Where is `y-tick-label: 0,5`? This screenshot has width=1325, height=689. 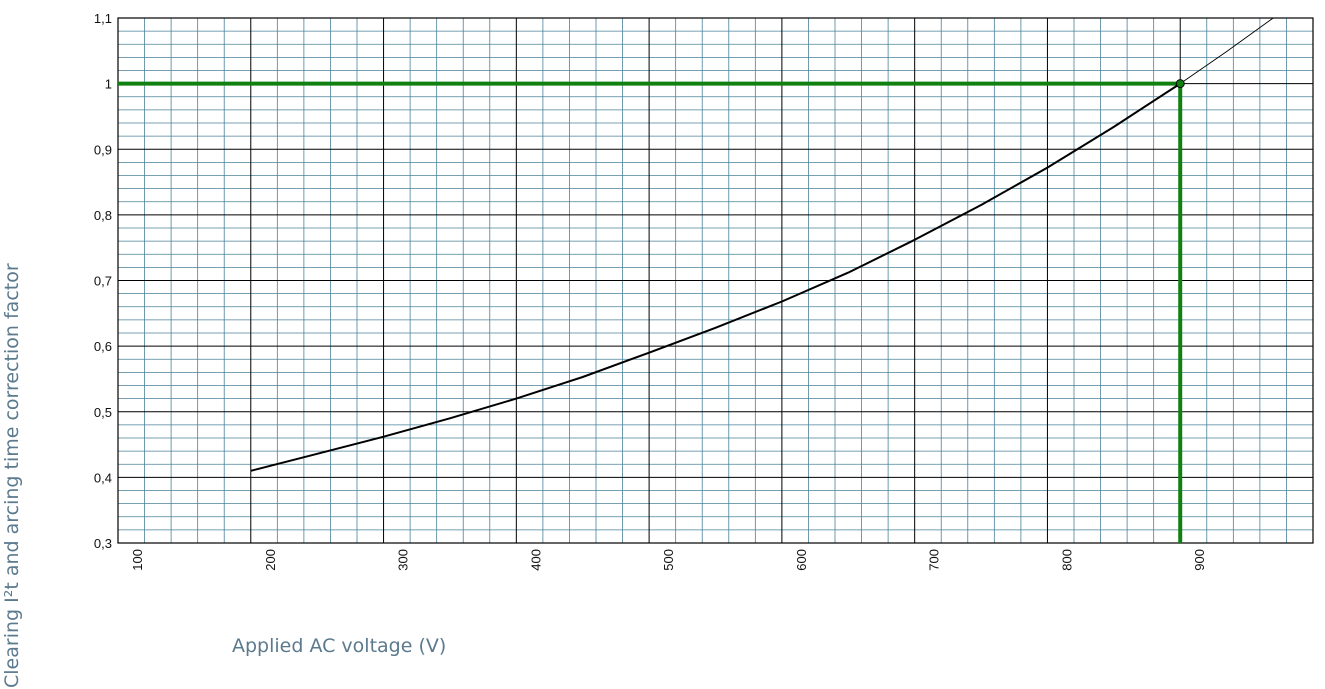 y-tick-label: 0,5 is located at coordinates (103, 412).